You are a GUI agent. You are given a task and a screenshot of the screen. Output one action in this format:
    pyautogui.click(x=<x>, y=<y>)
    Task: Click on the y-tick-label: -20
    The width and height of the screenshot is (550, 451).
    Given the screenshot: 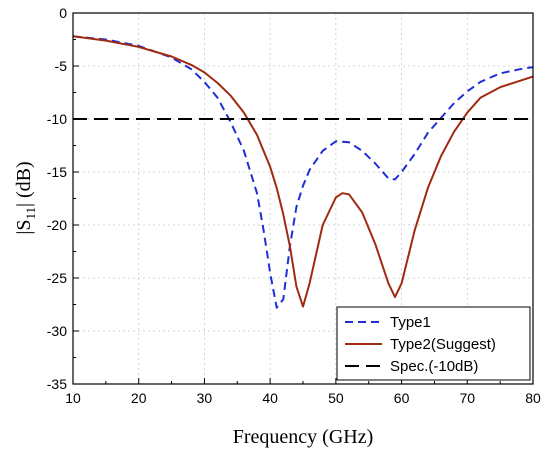 What is the action you would take?
    pyautogui.click(x=57, y=225)
    